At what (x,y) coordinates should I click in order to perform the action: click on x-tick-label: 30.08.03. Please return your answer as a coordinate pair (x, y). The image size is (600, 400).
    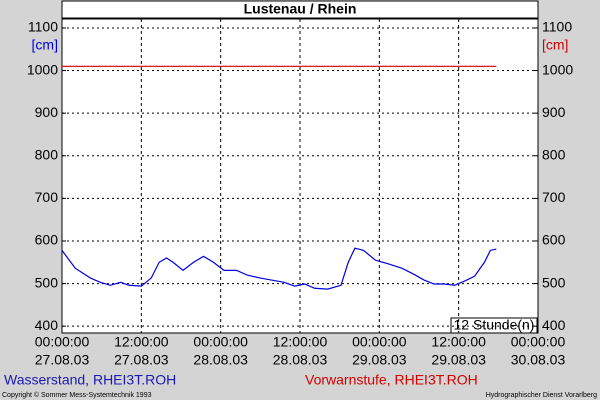
    Looking at the image, I should click on (538, 360).